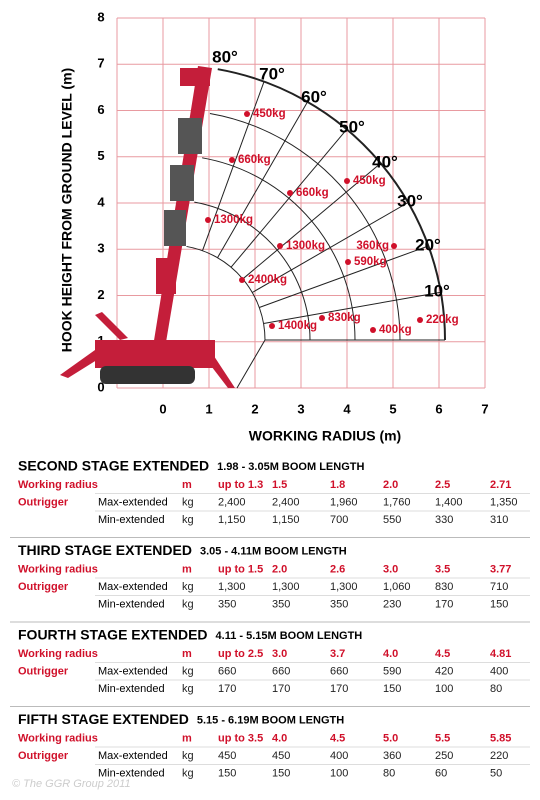 The width and height of the screenshot is (540, 800). I want to click on load-label: 1400kg, so click(297, 326).